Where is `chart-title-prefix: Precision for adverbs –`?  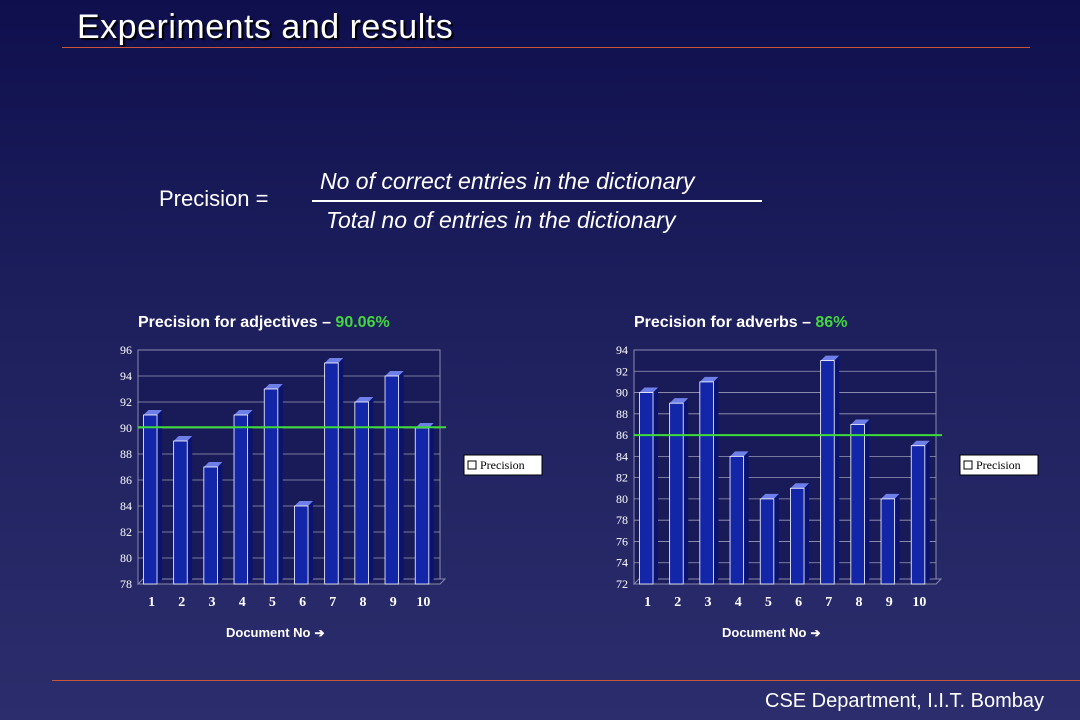 chart-title-prefix: Precision for adverbs – is located at coordinates (725, 322).